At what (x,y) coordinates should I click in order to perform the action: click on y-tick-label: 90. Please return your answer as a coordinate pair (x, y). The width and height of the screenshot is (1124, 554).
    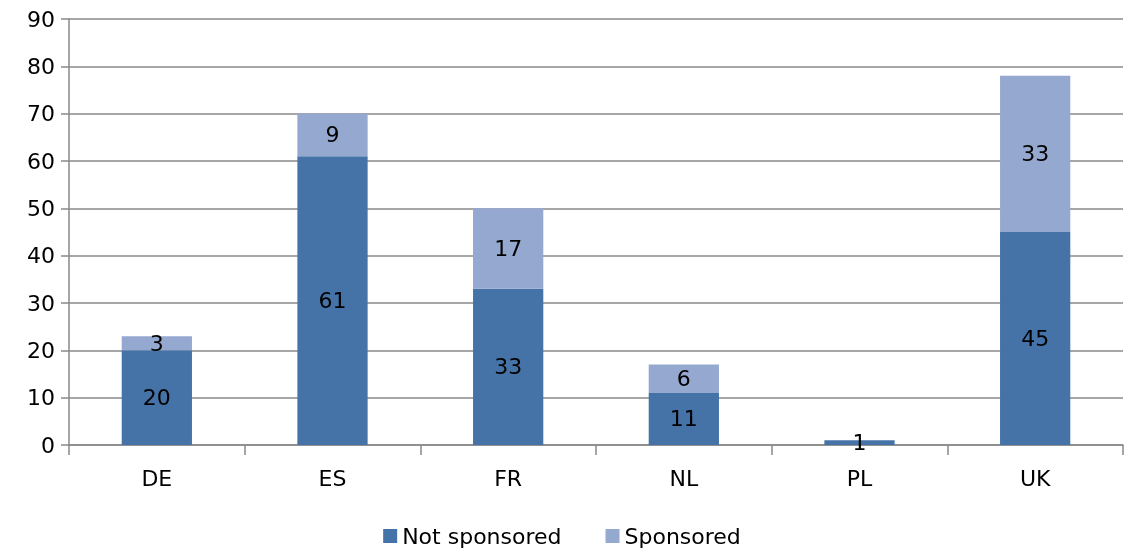
    Looking at the image, I should click on (41, 19).